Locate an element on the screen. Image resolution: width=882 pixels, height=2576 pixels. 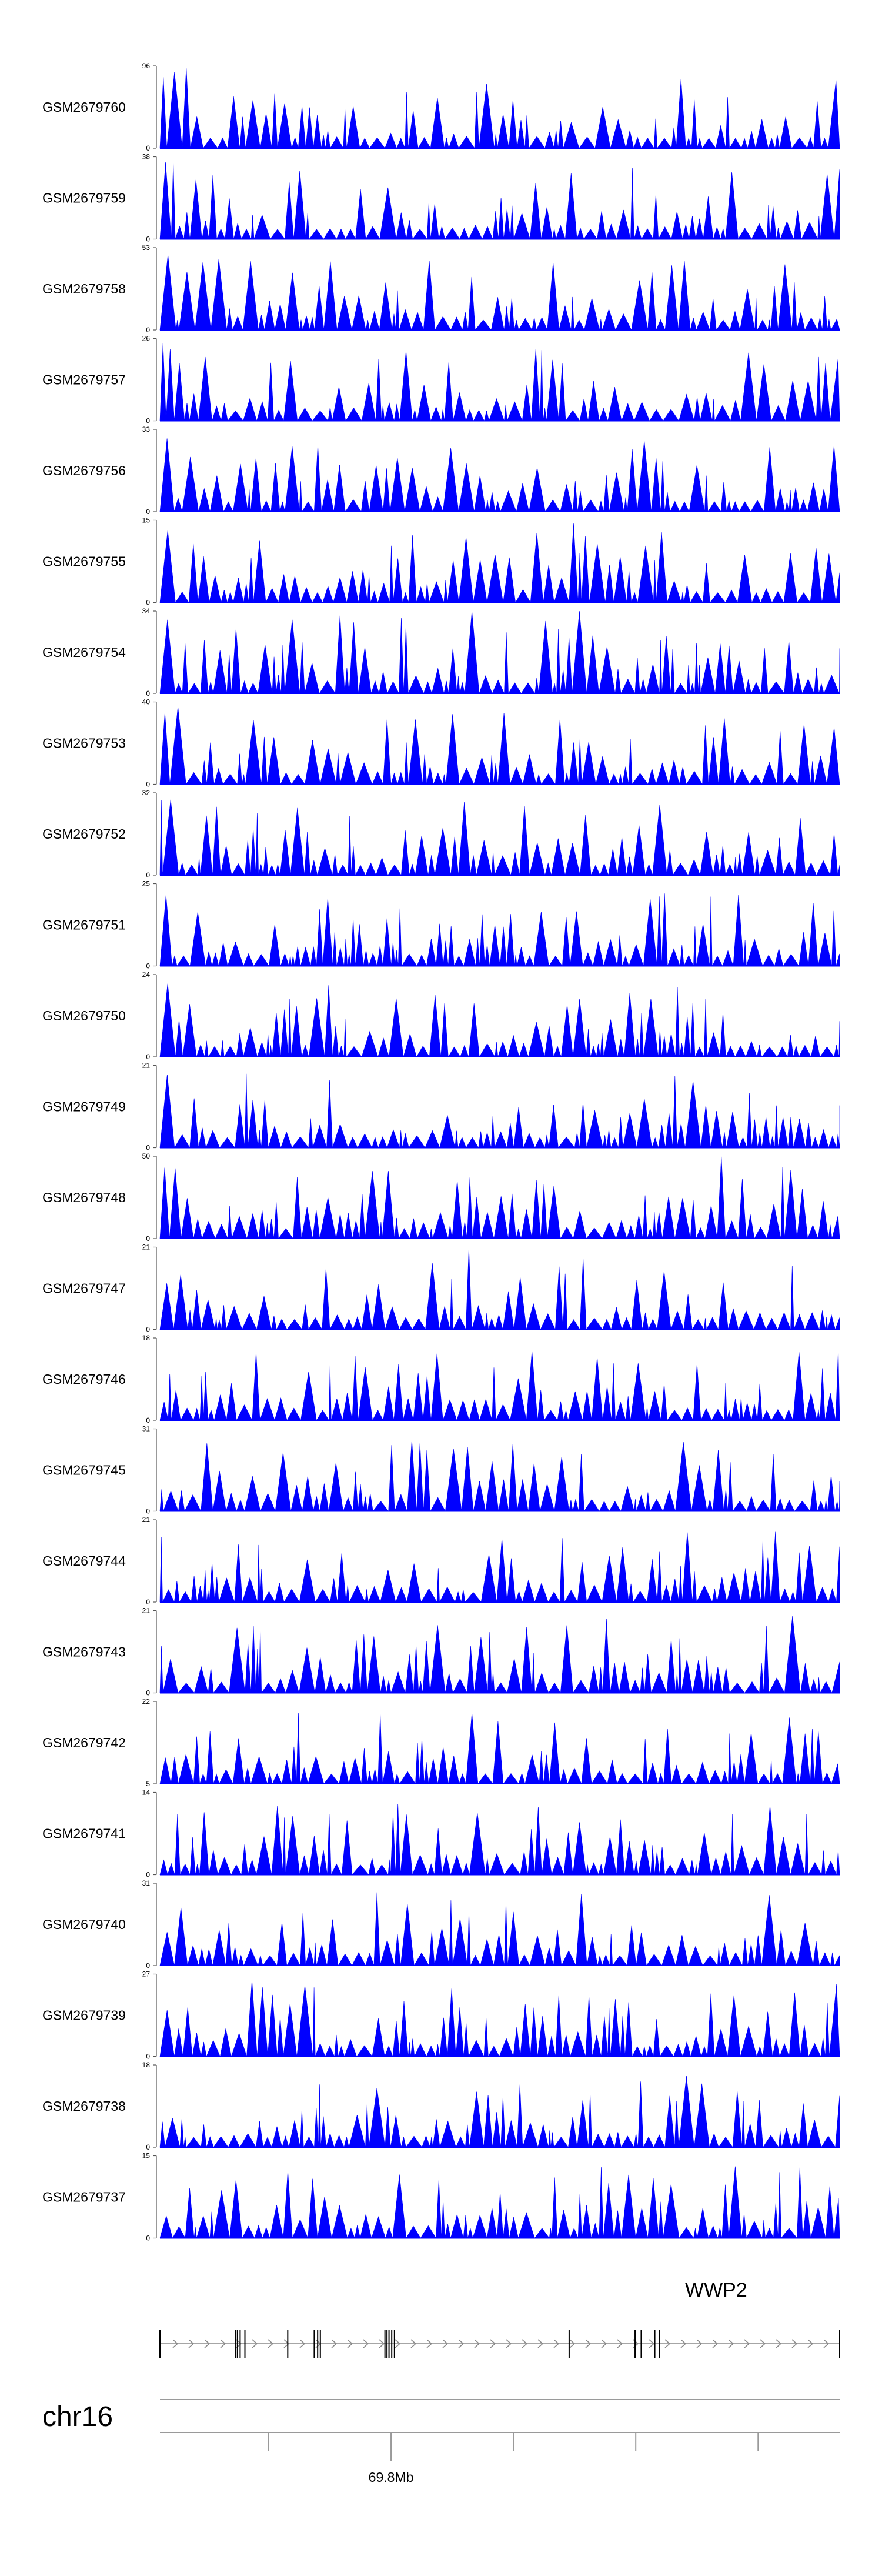
track-GSM2679741: GSM2679741 14 0 is located at coordinates (441, 1833).